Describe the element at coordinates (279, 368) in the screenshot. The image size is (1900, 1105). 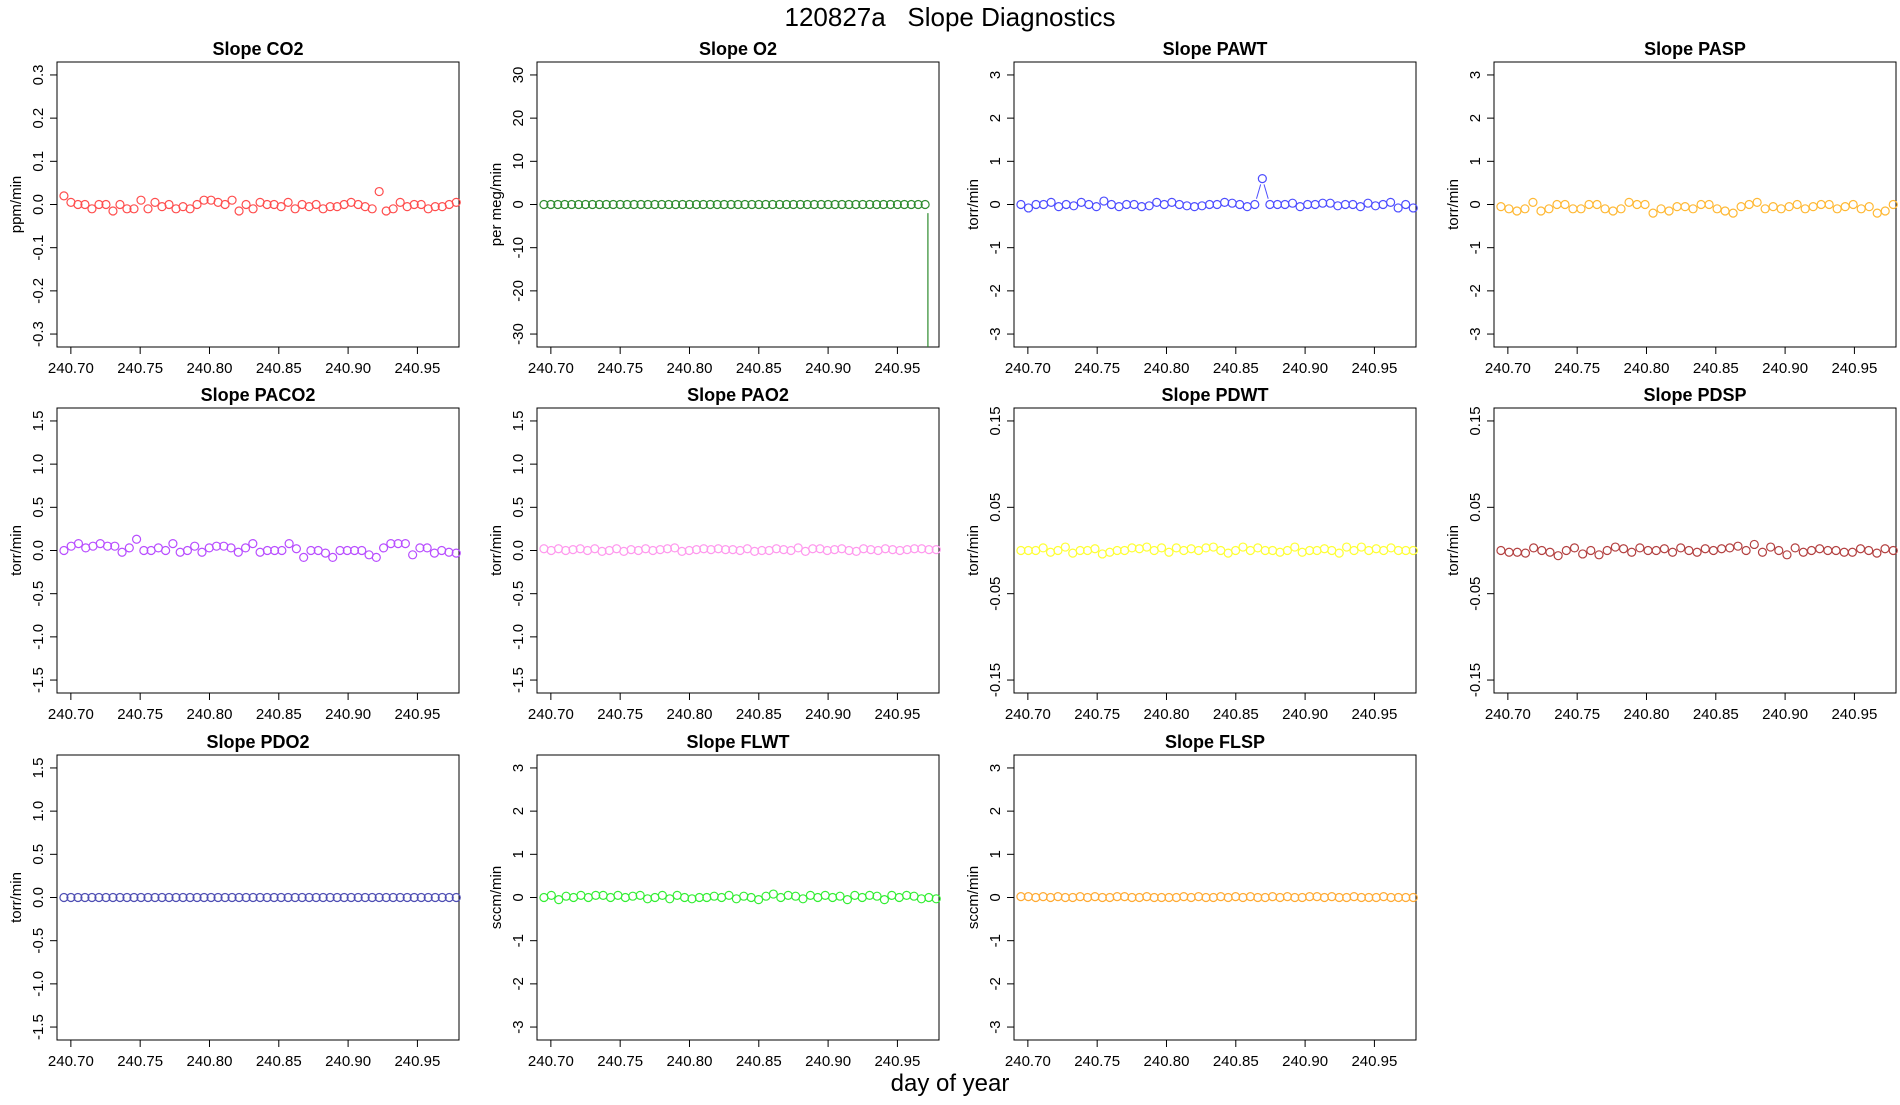
I see `x-tick-label-slope-co2-3: 240.85` at that location.